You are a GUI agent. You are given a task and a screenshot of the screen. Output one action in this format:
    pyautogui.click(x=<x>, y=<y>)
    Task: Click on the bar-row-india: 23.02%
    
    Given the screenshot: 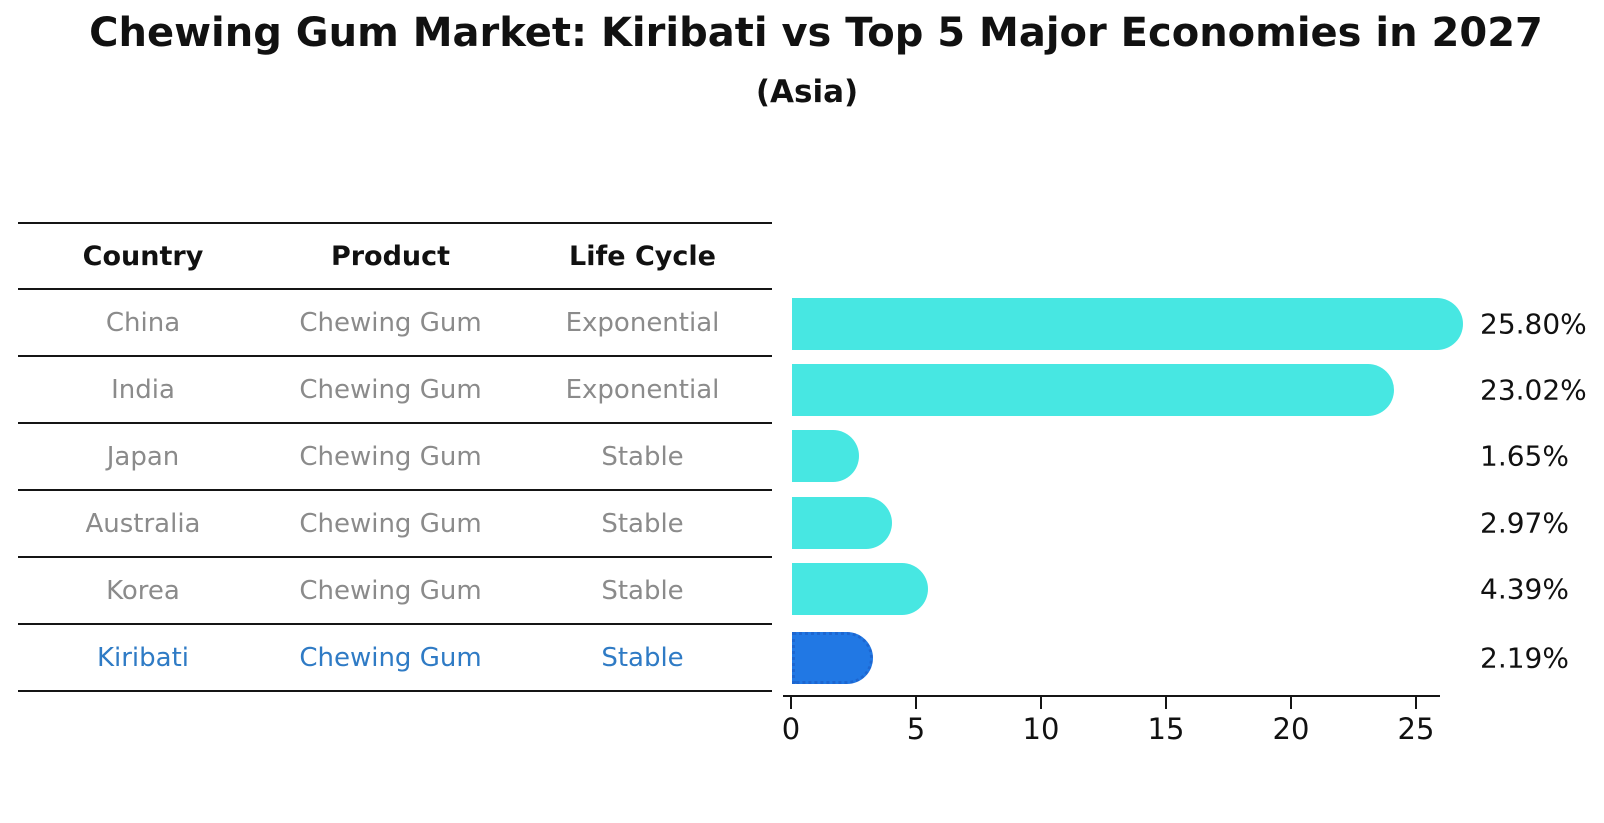 What is the action you would take?
    pyautogui.click(x=1189, y=390)
    